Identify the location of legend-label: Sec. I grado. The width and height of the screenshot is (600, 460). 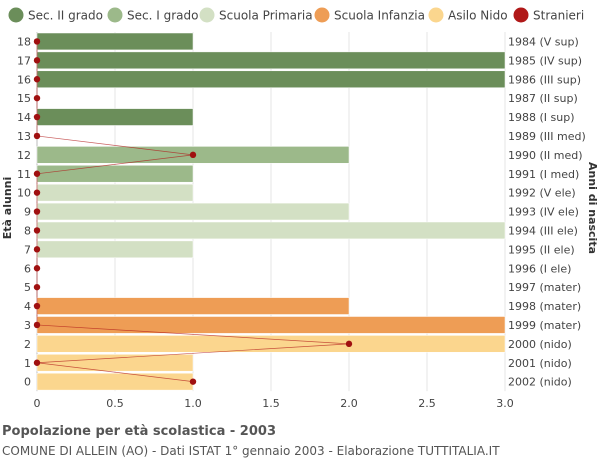
(162, 16).